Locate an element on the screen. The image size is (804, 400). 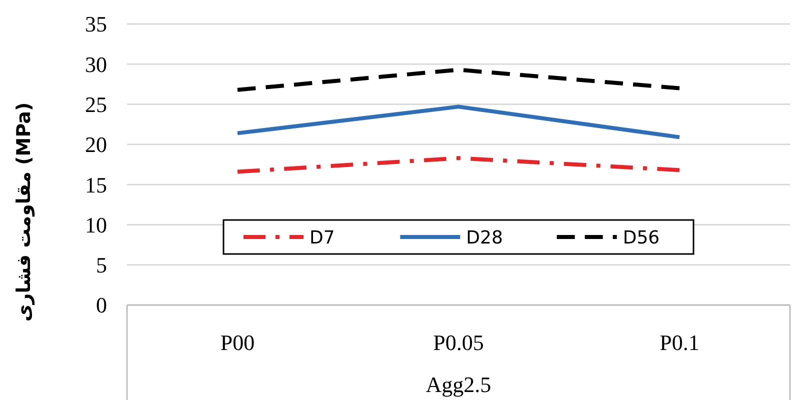
x-tick-label: P0.1 is located at coordinates (680, 342).